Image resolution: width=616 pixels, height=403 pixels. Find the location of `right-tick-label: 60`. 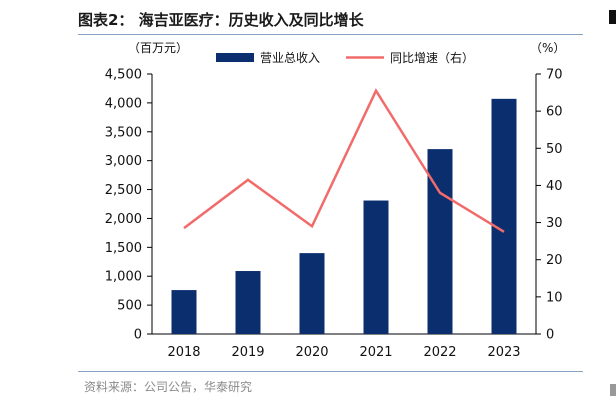

right-tick-label: 60 is located at coordinates (554, 112).